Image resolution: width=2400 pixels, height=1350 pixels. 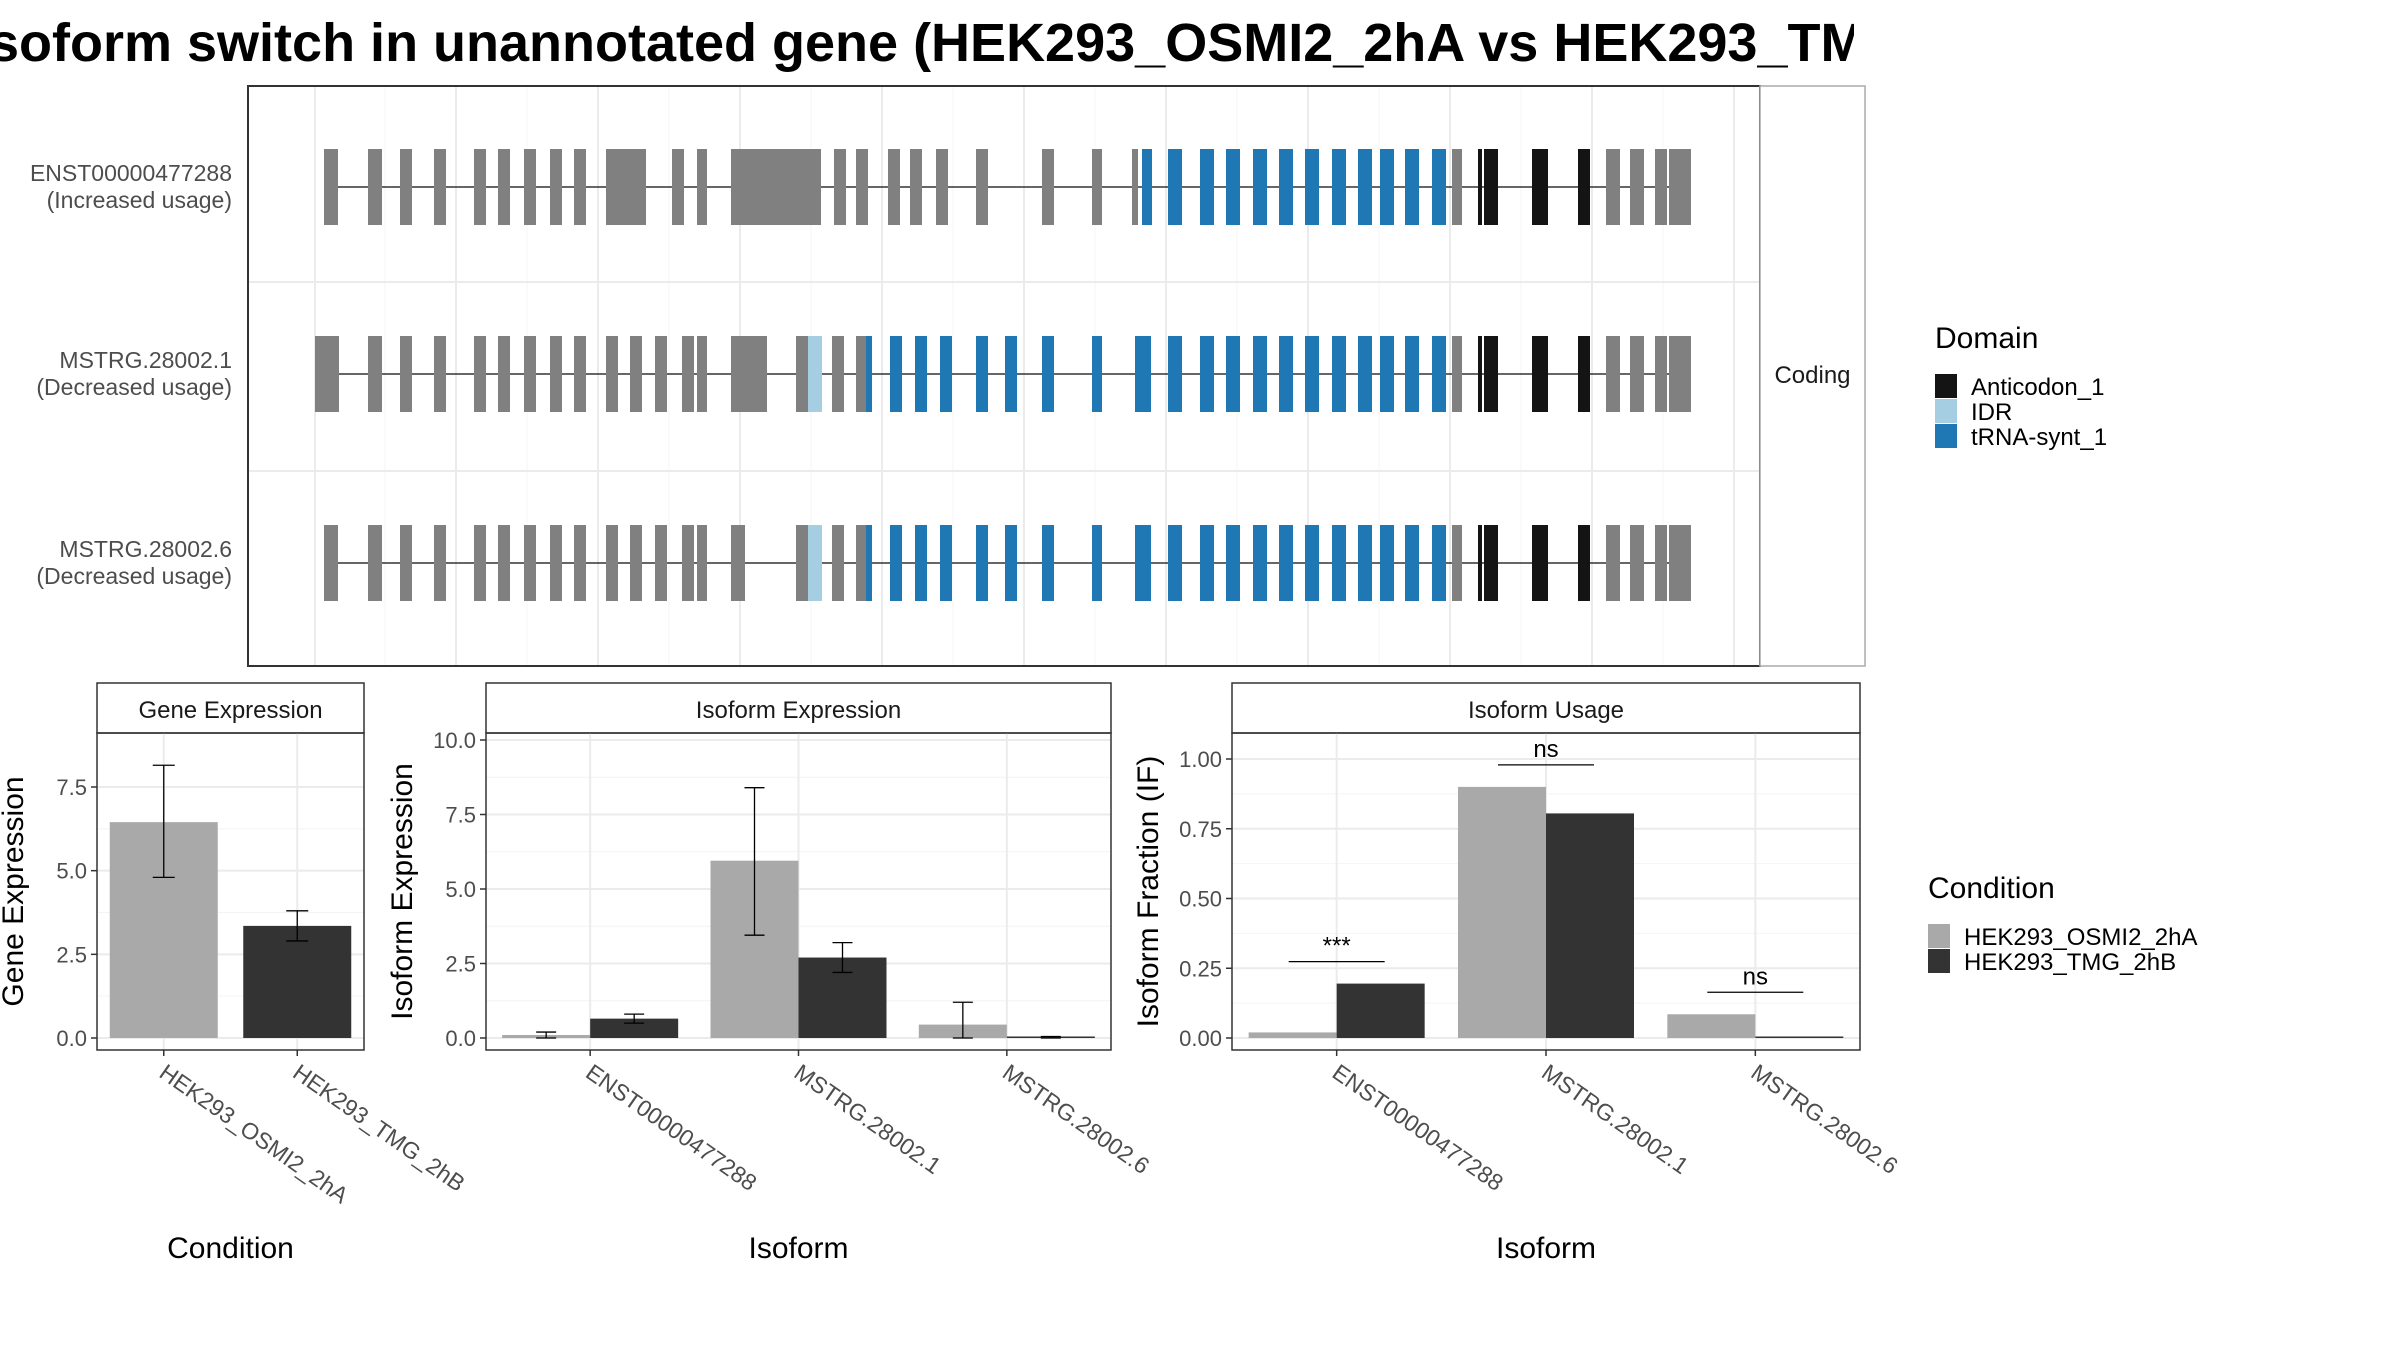 What do you see at coordinates (1824, 1119) in the screenshot?
I see `x-tick-label: MSTRG.28002.6` at bounding box center [1824, 1119].